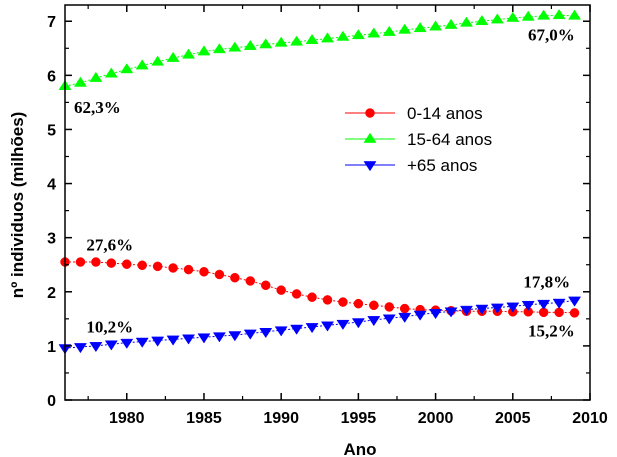 The image size is (617, 457). What do you see at coordinates (109, 245) in the screenshot?
I see `annotation-label: 27,6%` at bounding box center [109, 245].